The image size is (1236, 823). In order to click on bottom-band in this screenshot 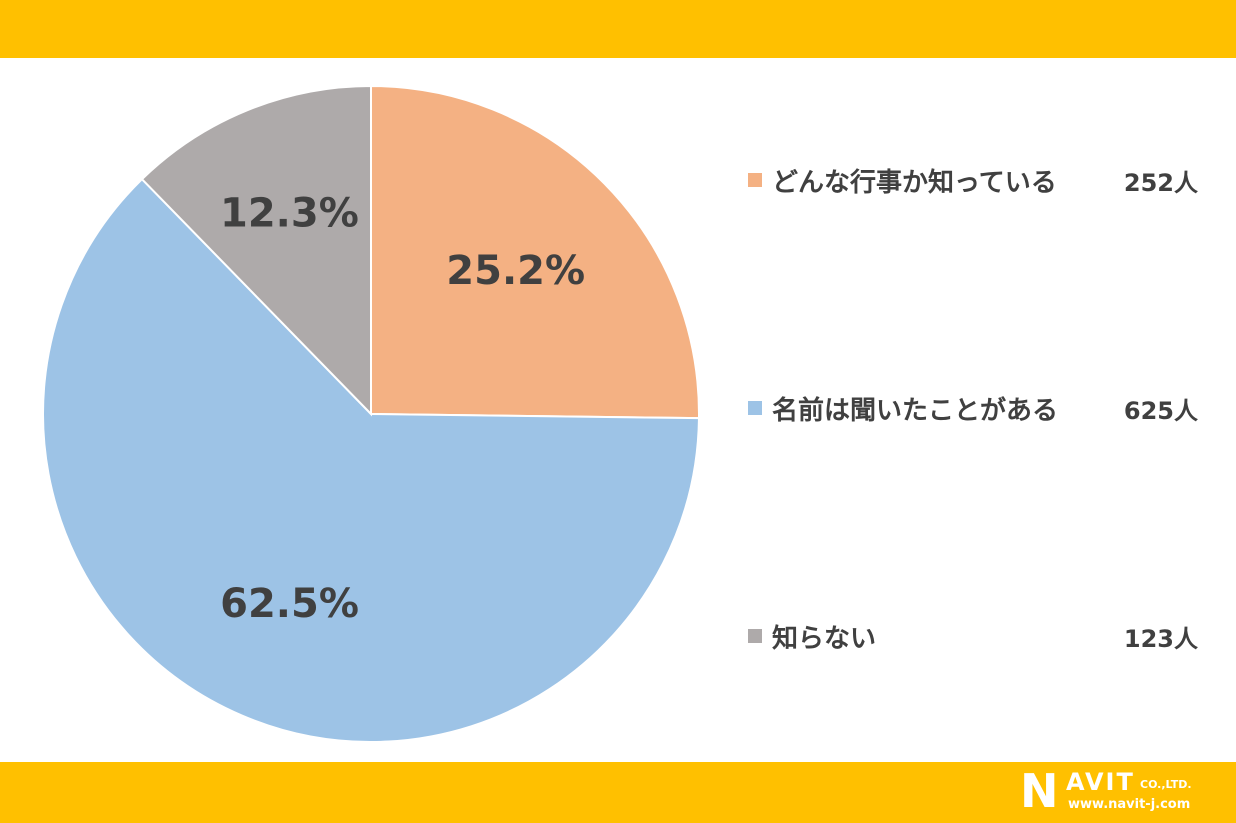, I will do `click(618, 792)`.